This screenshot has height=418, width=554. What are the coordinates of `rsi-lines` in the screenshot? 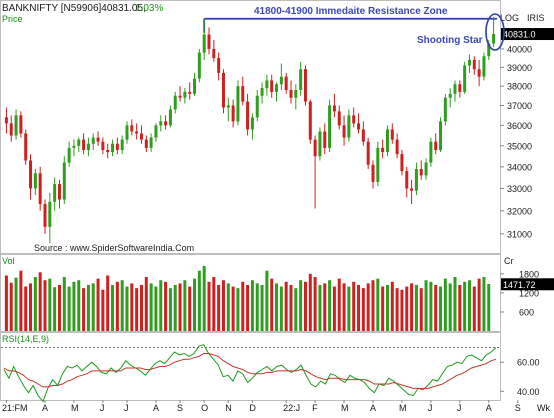 It's located at (250, 373).